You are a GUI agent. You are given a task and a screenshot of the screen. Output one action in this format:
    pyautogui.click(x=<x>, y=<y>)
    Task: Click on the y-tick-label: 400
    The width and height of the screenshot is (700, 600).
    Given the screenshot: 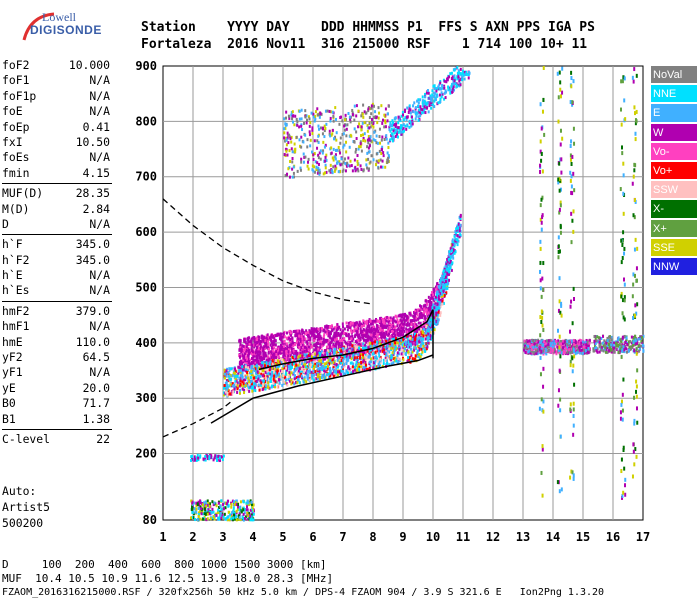 What is the action you would take?
    pyautogui.click(x=146, y=343)
    